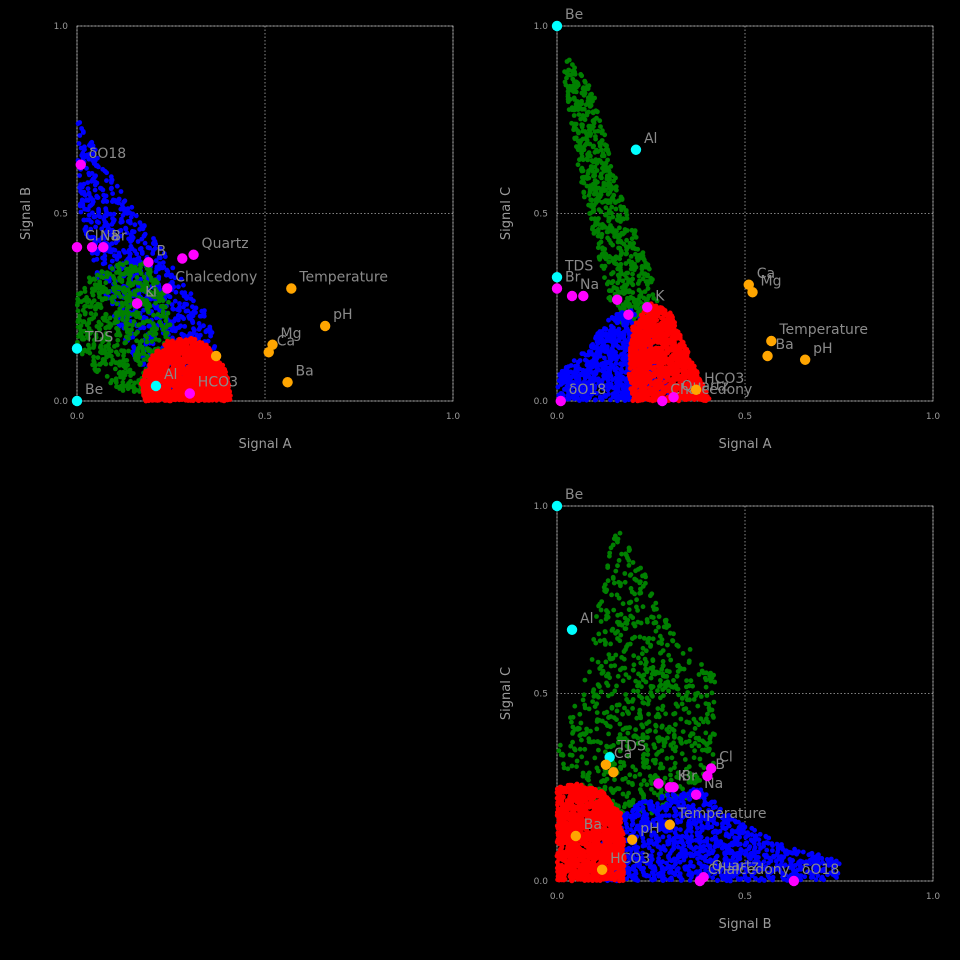  What do you see at coordinates (541, 27) in the screenshot?
I see `y-tick-label: 1.0` at bounding box center [541, 27].